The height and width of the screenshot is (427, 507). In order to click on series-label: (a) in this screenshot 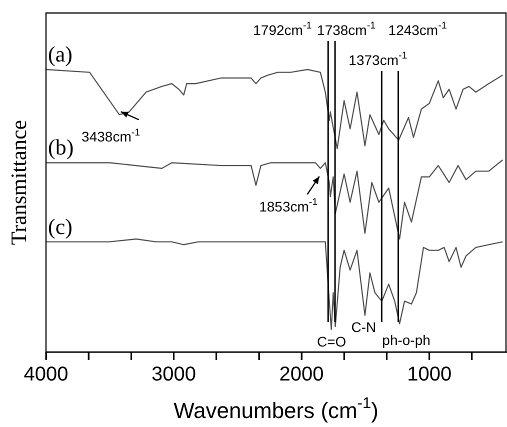, I will do `click(60, 54)`.